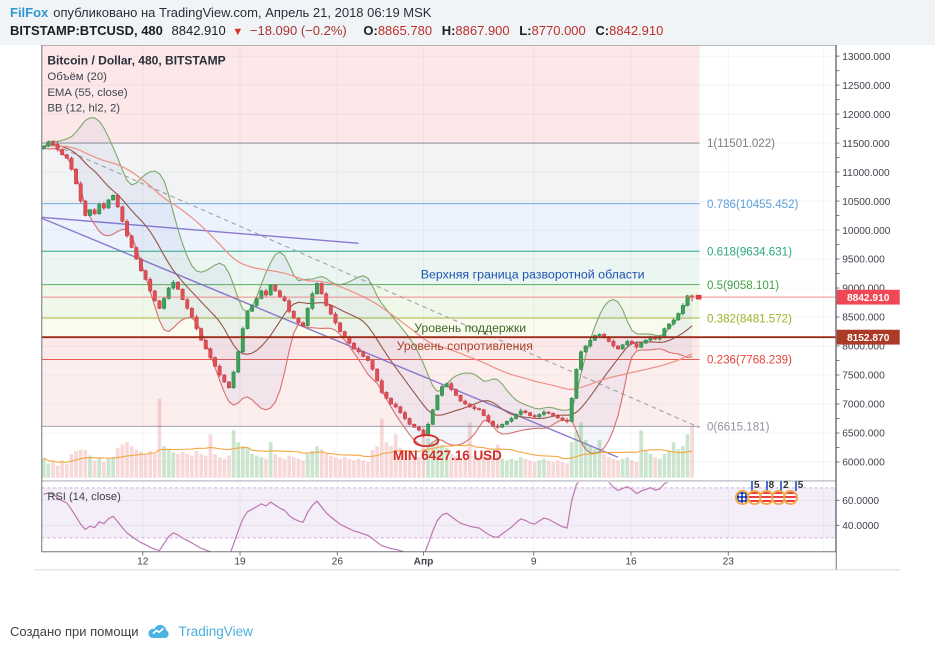 This screenshot has height=650, width=935. What do you see at coordinates (769, 486) in the screenshot?
I see `watermark-digit: 8` at bounding box center [769, 486].